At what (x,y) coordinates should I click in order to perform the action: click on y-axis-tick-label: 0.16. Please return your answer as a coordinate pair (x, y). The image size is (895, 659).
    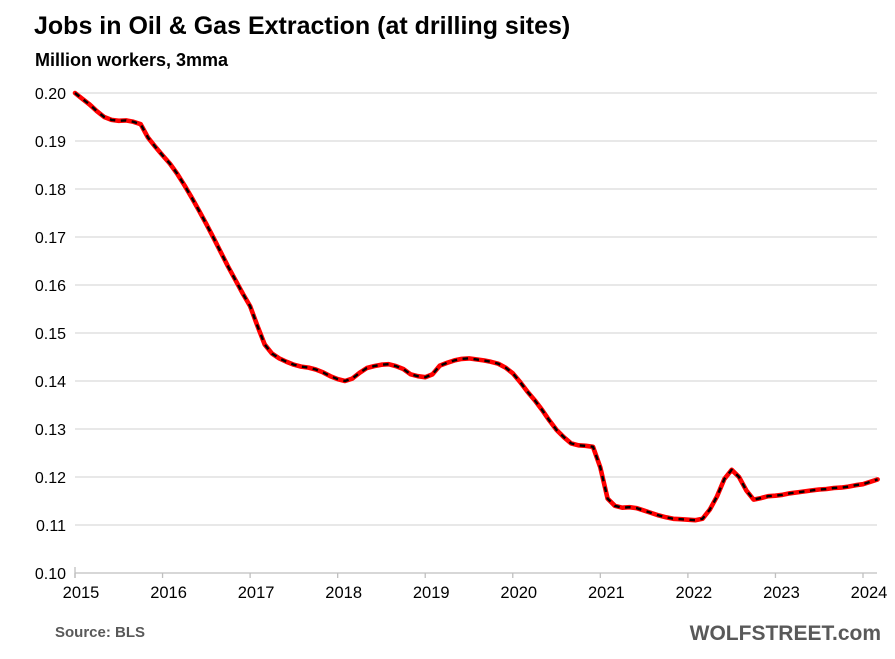
    Looking at the image, I should click on (50, 286).